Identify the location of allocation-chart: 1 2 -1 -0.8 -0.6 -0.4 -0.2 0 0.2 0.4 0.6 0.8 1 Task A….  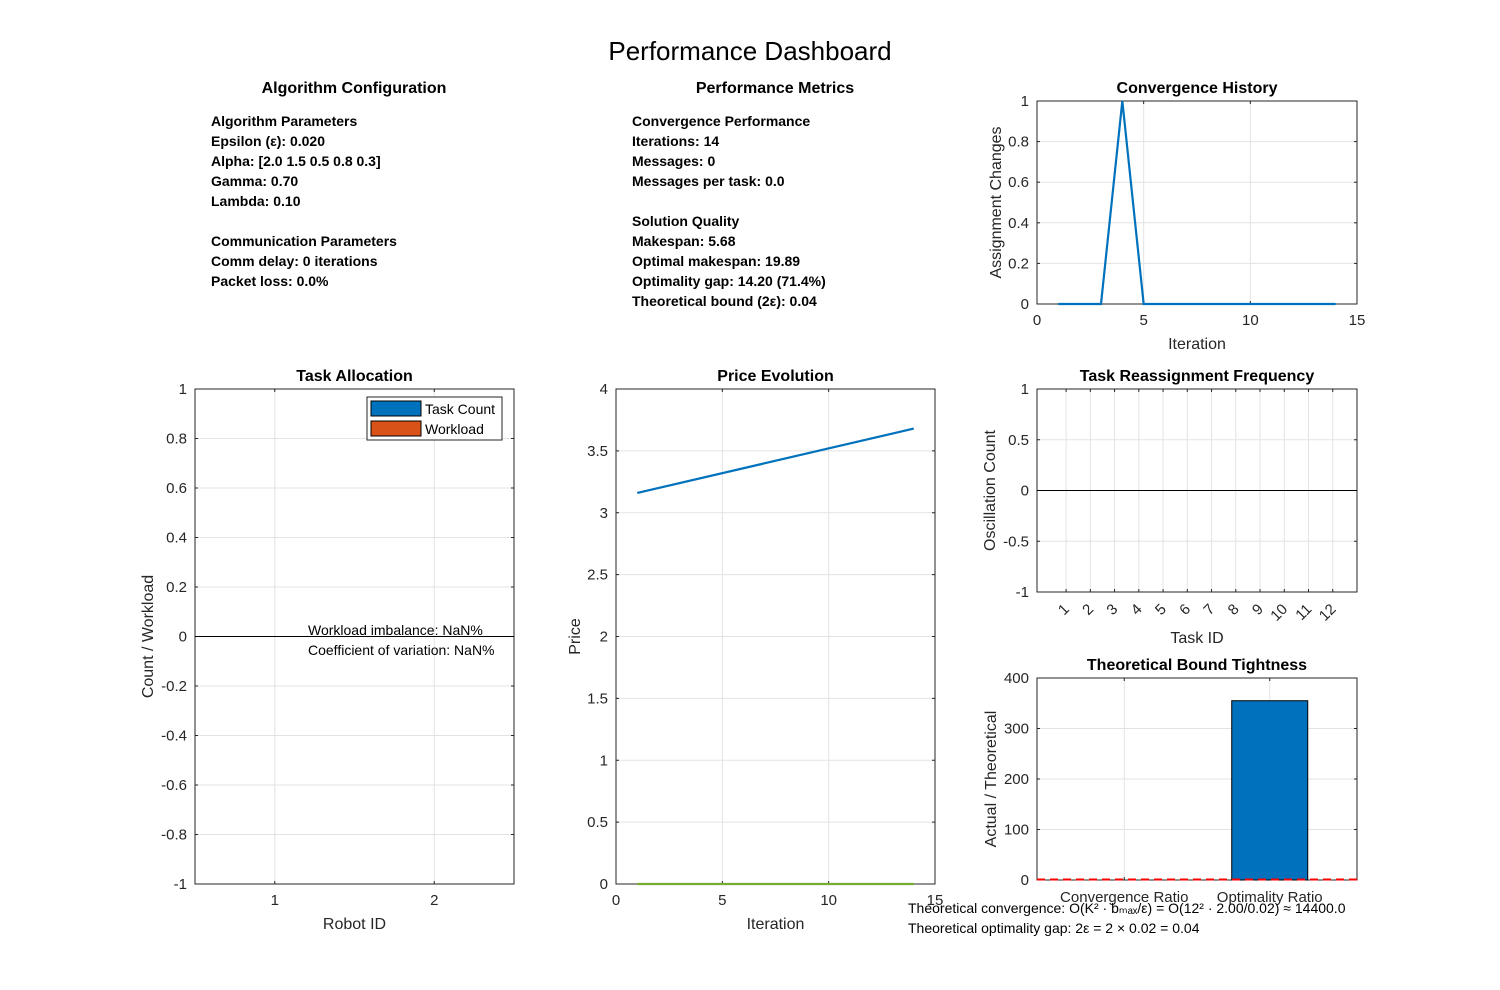
(327, 650).